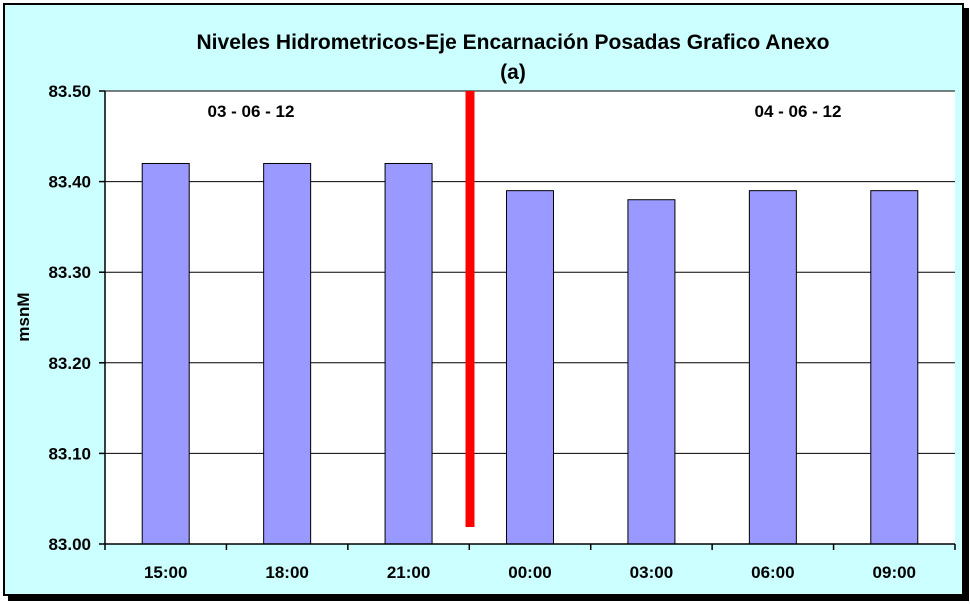 The image size is (970, 604). I want to click on date-label-day2: 04 - 06 - 12, so click(798, 111).